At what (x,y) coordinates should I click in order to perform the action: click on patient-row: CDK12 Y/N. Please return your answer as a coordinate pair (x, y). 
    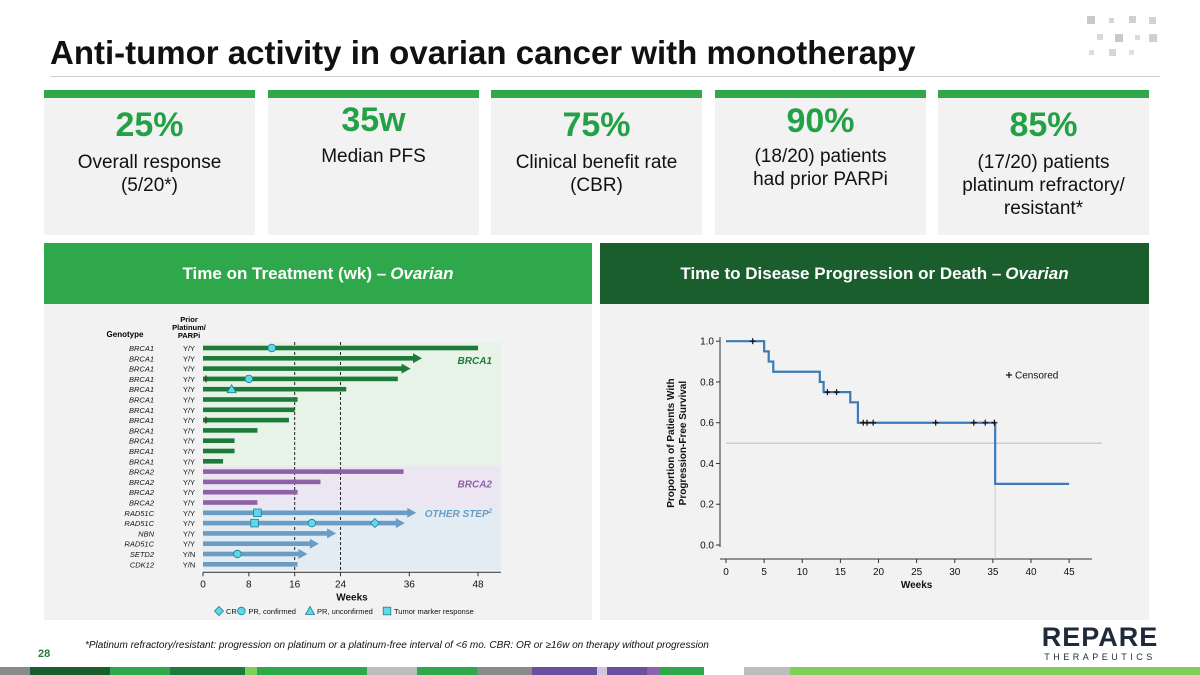
    Looking at the image, I should click on (214, 564).